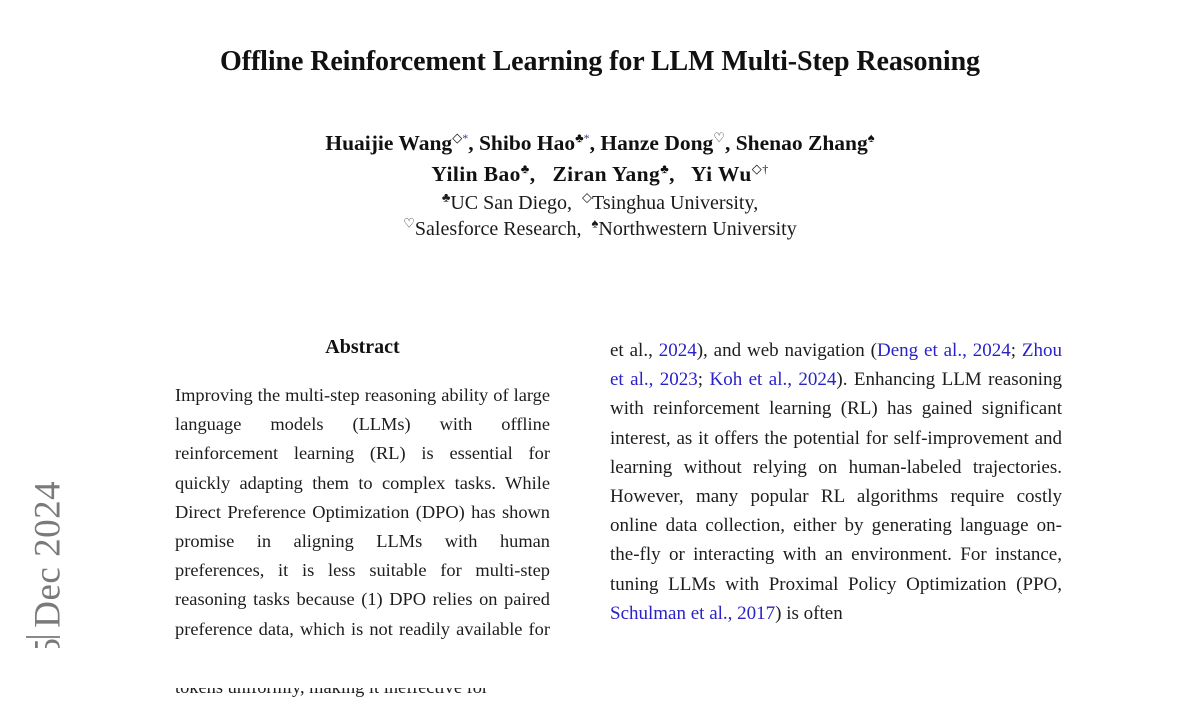  I want to click on affiliation-name: UC San Diego,, so click(516, 203).